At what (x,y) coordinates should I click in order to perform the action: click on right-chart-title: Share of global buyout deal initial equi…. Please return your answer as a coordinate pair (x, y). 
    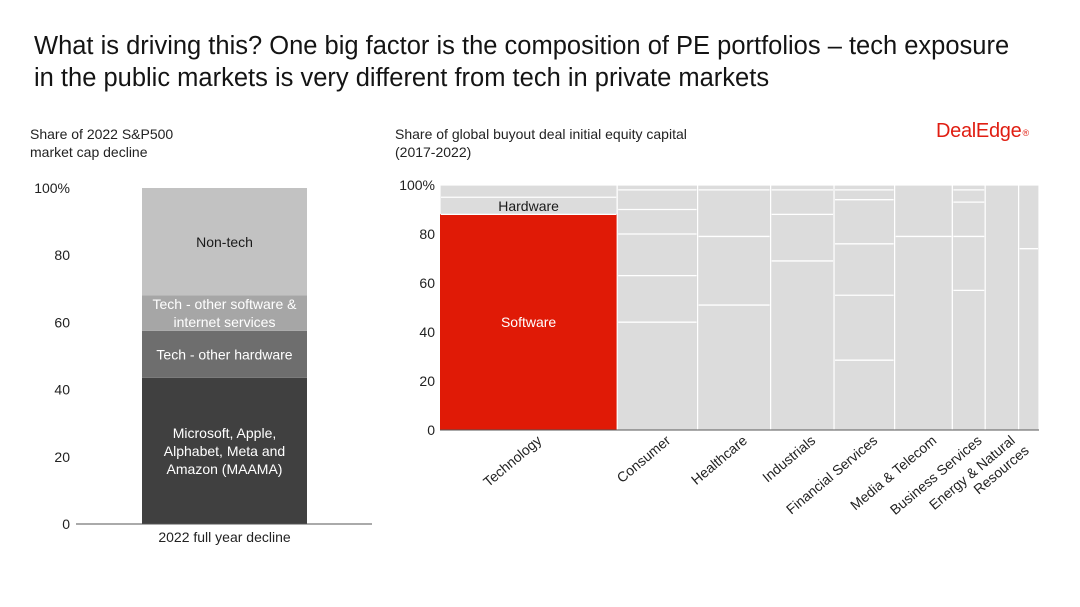
    Looking at the image, I should click on (541, 143).